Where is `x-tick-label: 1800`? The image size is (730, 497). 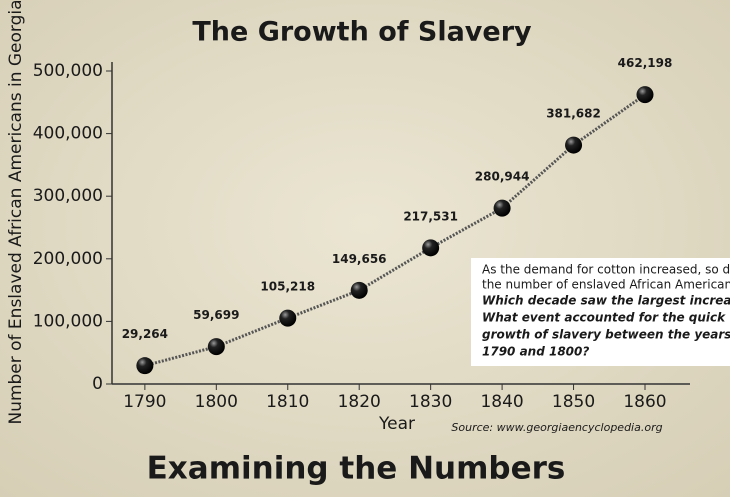
x-tick-label: 1800 is located at coordinates (216, 402).